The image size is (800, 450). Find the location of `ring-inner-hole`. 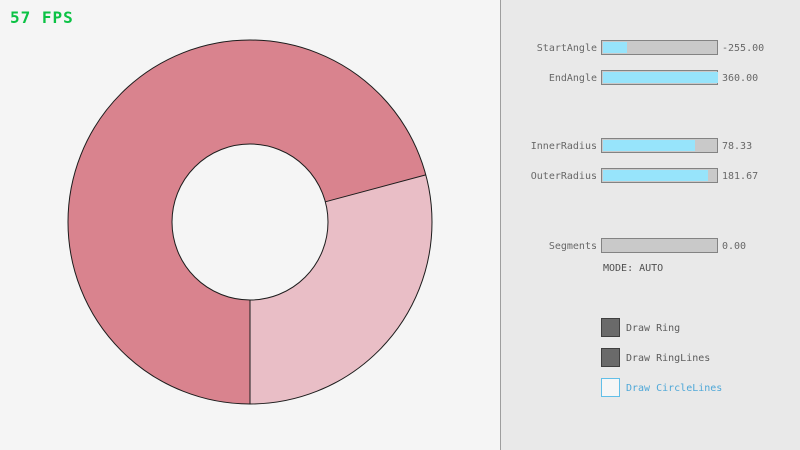

ring-inner-hole is located at coordinates (250, 222).